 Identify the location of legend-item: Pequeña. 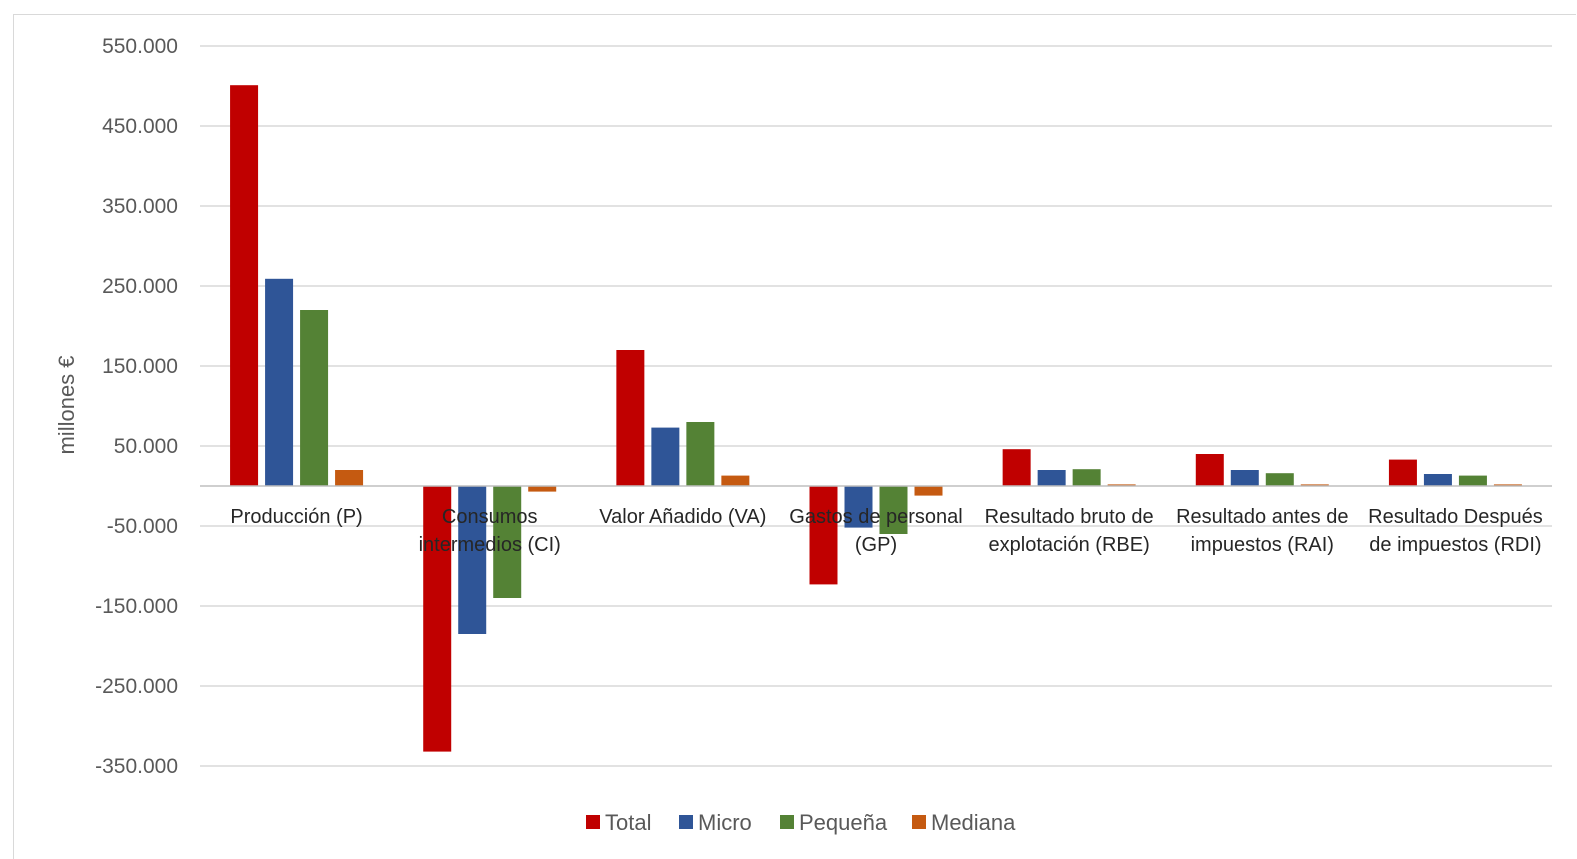
(834, 822).